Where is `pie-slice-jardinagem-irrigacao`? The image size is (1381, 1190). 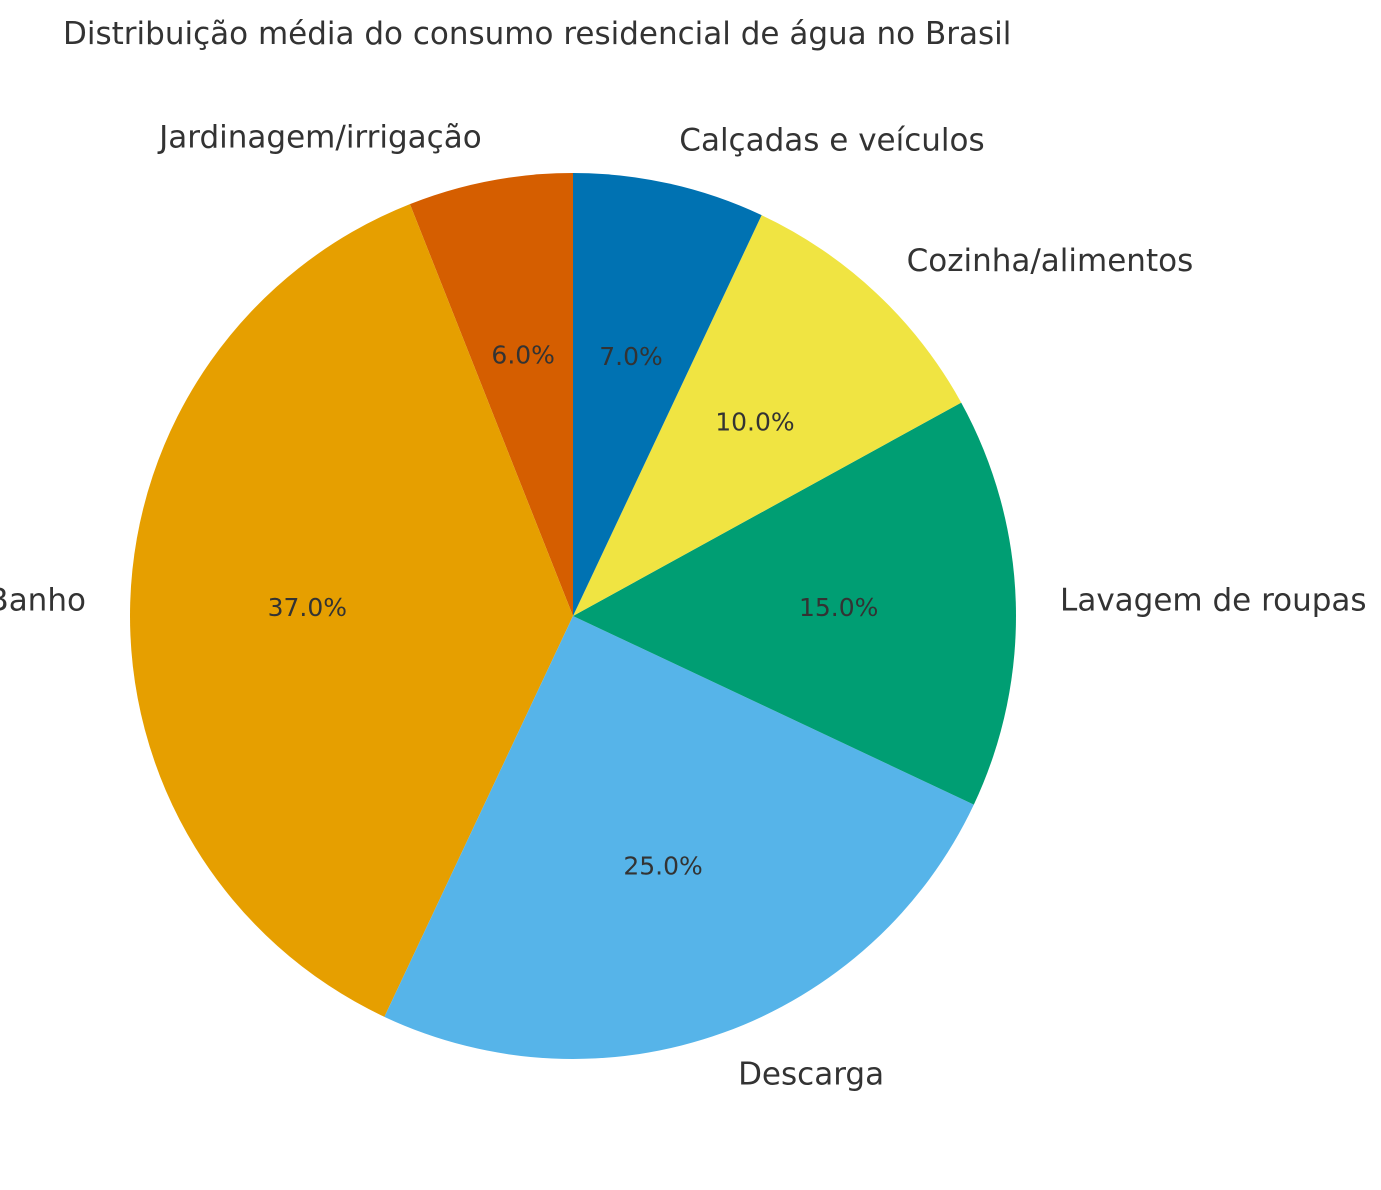 pie-slice-jardinagem-irrigacao is located at coordinates (491, 394).